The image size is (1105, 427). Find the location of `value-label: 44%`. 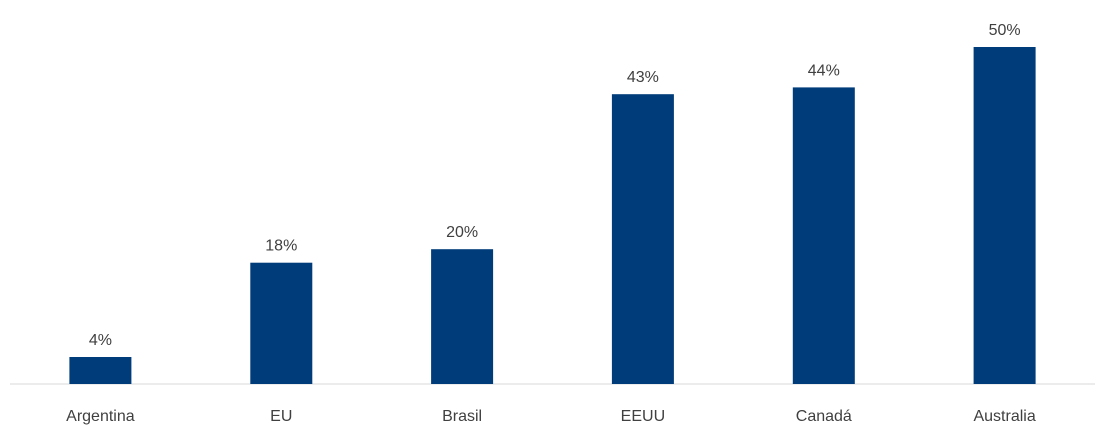

value-label: 44% is located at coordinates (824, 70).